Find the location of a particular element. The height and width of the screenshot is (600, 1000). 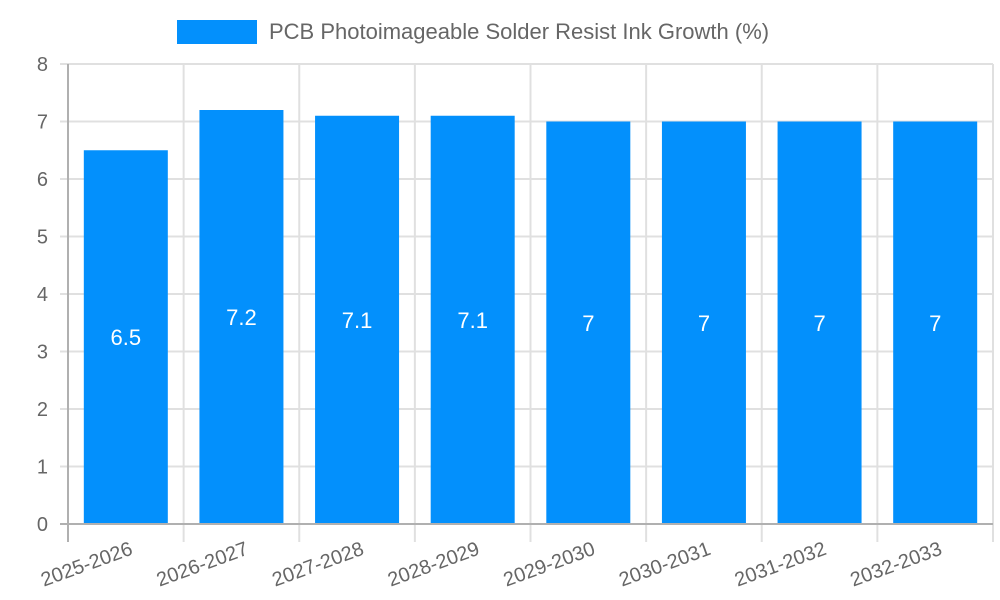

y-tick-label: 7 is located at coordinates (42, 123).